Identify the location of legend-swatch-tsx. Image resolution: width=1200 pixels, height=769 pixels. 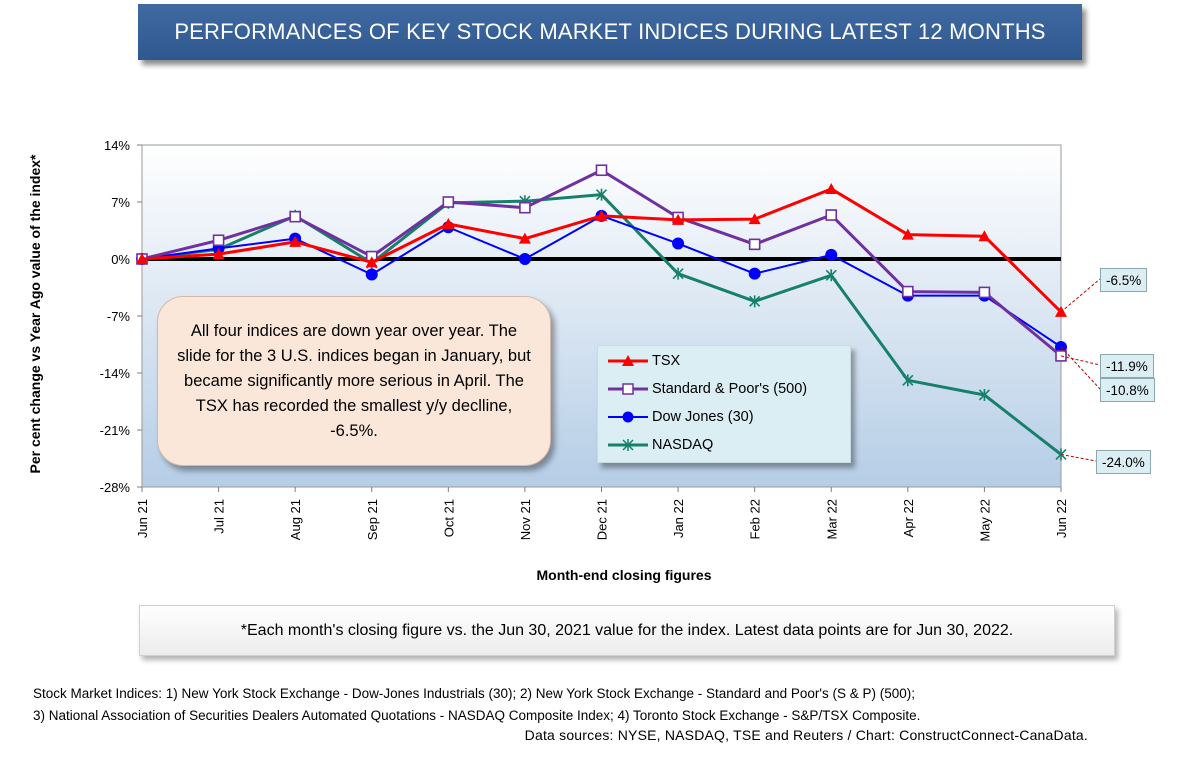
(628, 360).